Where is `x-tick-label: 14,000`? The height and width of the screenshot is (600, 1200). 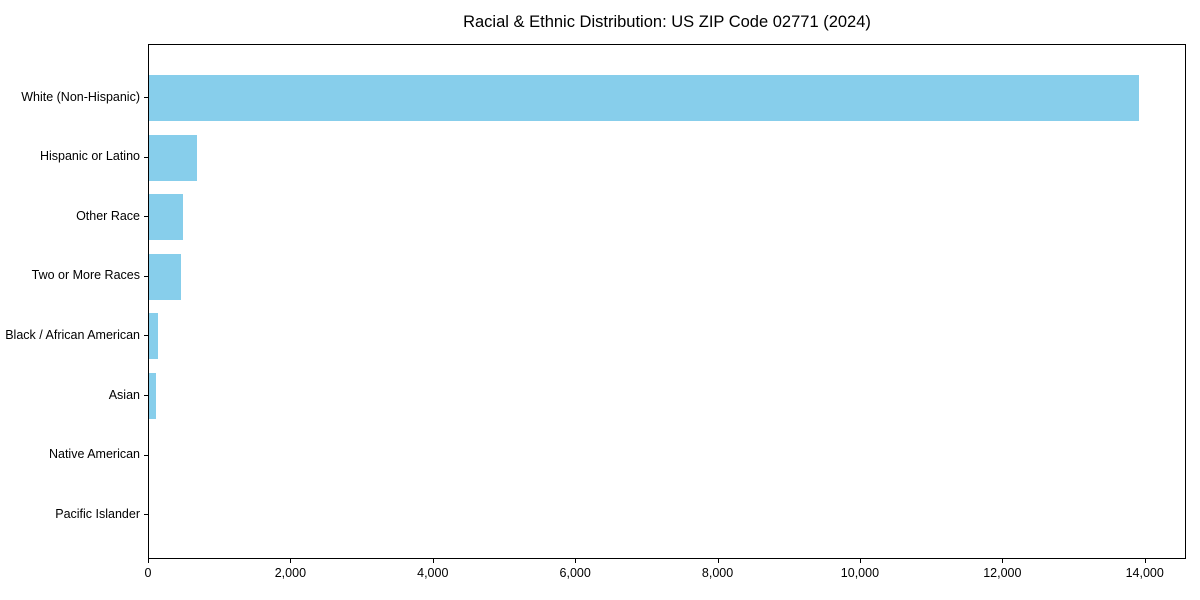 x-tick-label: 14,000 is located at coordinates (1144, 573).